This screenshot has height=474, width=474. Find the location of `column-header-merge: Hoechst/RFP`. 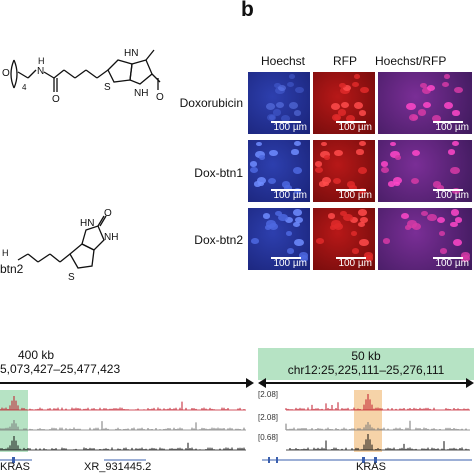

column-header-merge: Hoechst/RFP is located at coordinates (411, 61).